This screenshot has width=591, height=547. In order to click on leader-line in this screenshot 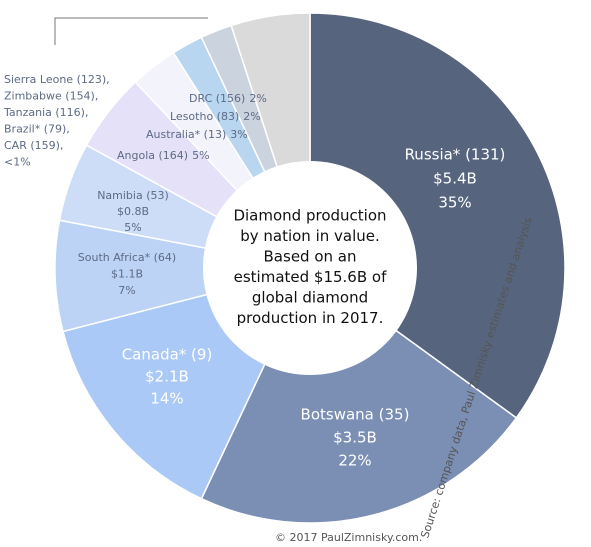, I will do `click(131, 31)`.